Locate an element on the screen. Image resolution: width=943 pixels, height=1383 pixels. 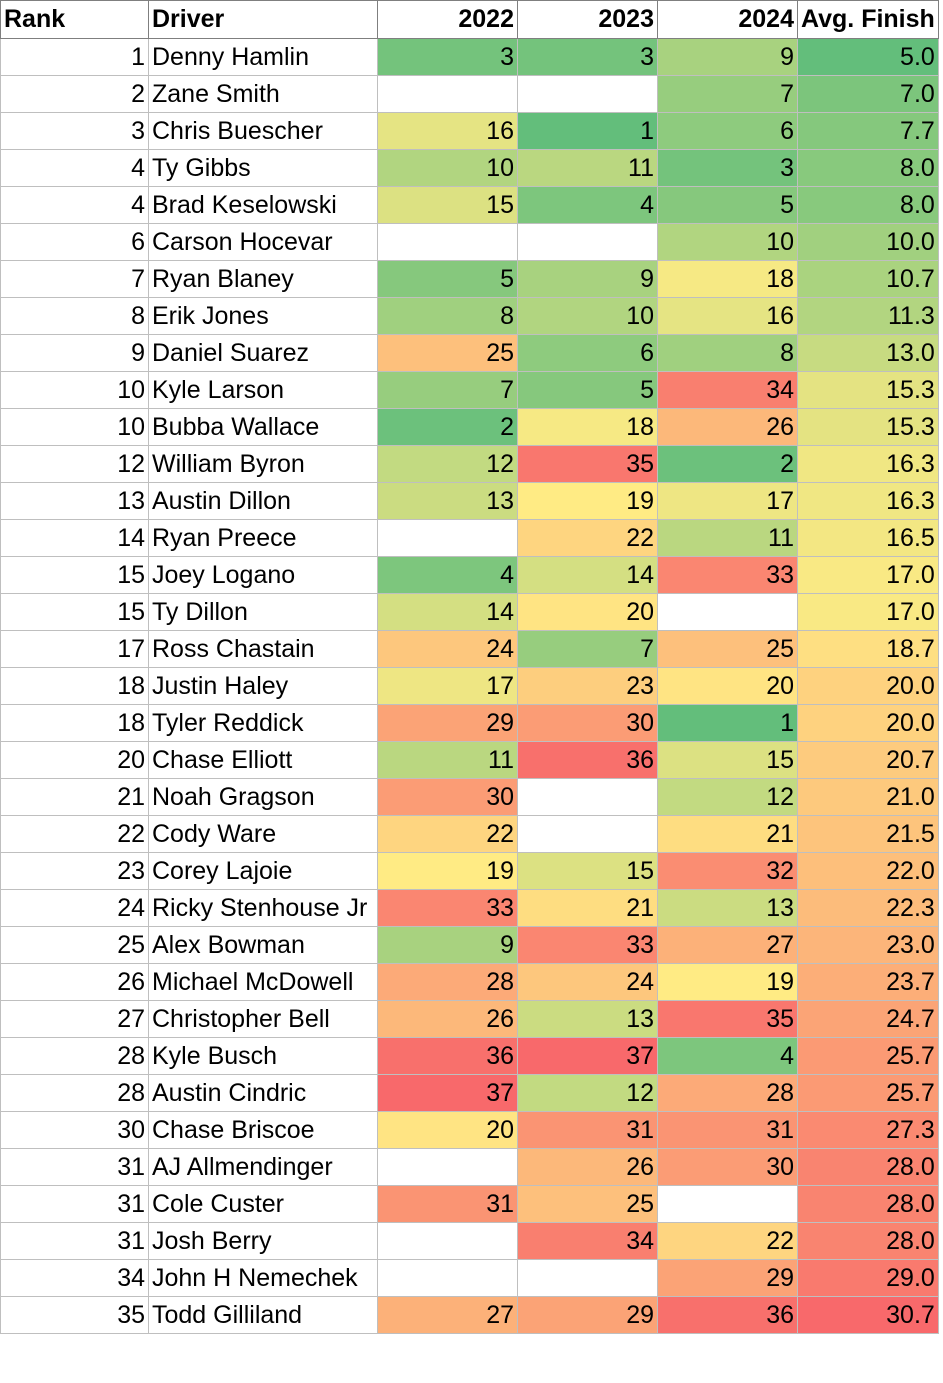
finish-2024-cell: 15 is located at coordinates (727, 760).